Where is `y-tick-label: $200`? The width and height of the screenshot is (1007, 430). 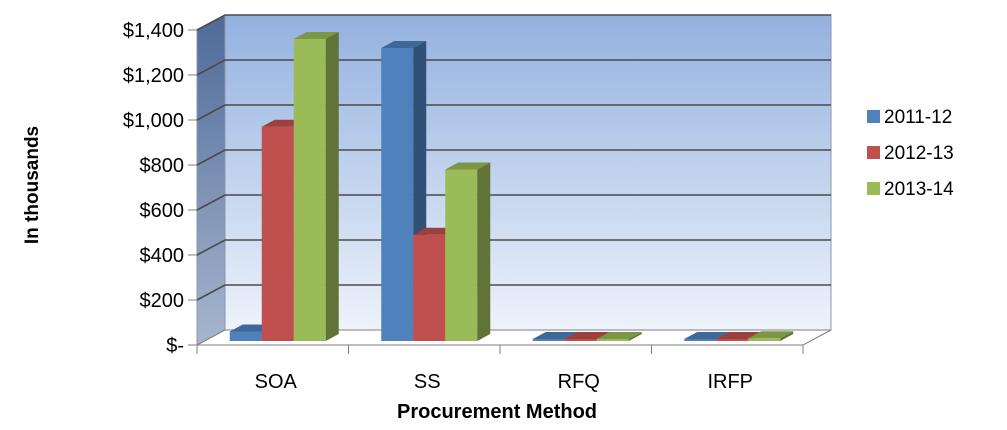
y-tick-label: $200 is located at coordinates (162, 301).